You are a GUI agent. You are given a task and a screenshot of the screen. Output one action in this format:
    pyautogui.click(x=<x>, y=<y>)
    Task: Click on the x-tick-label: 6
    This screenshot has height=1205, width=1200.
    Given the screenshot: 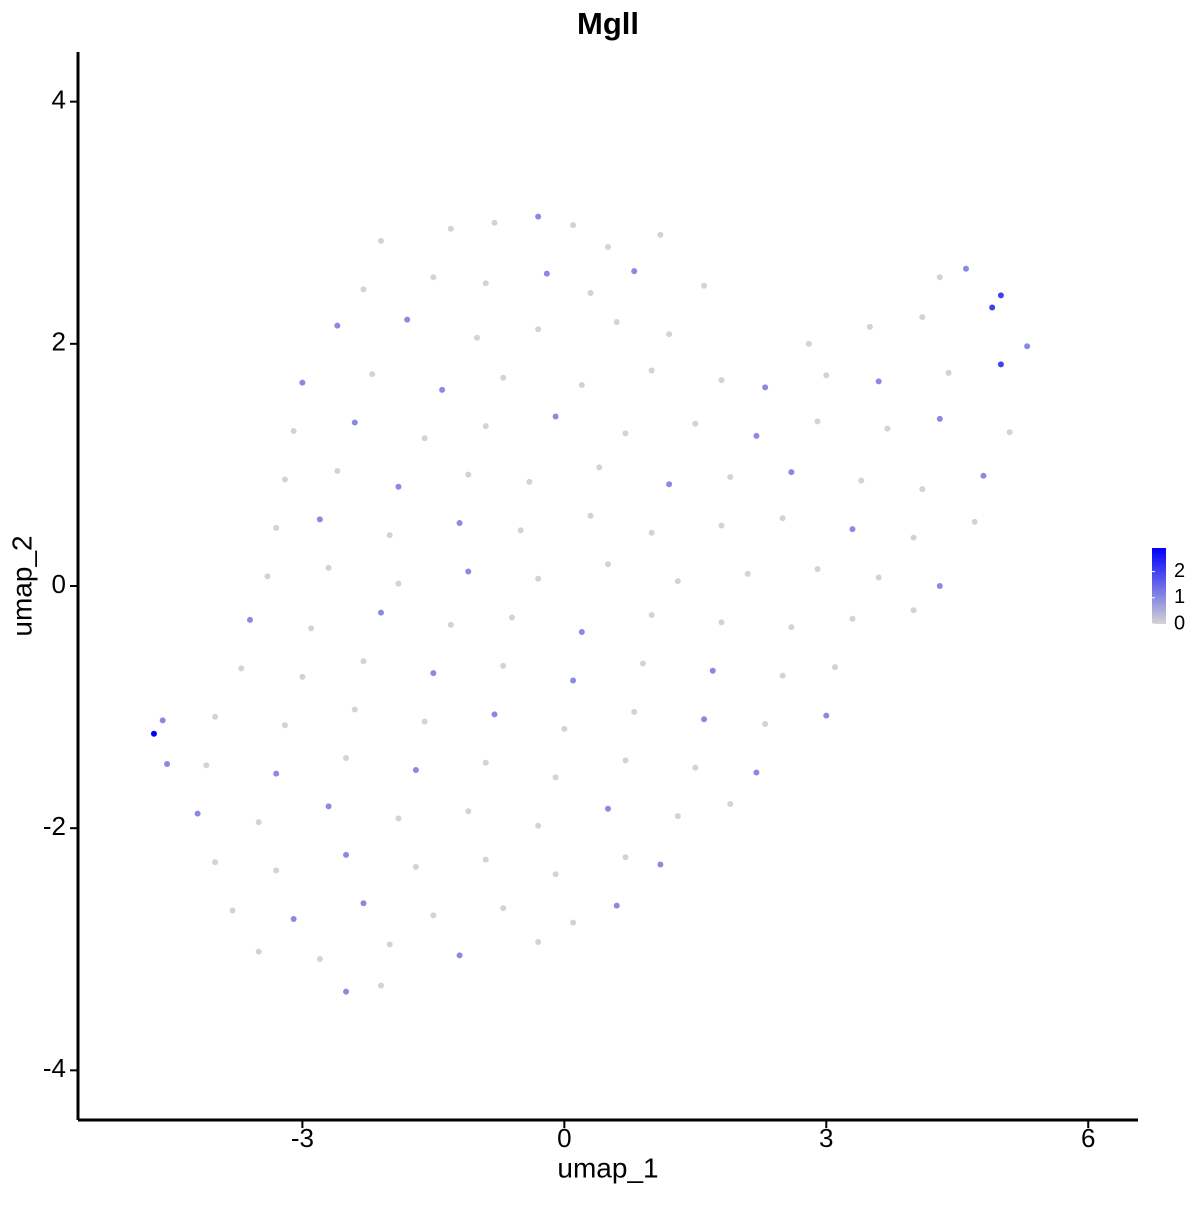 What is the action you would take?
    pyautogui.click(x=1088, y=1138)
    